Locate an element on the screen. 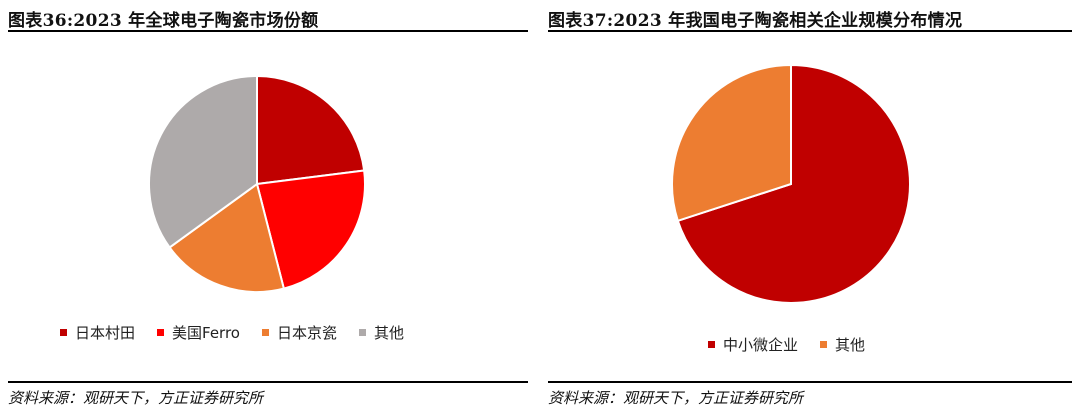 This screenshot has width=1080, height=416. pie-chart-enterprise-scale is located at coordinates (791, 183).